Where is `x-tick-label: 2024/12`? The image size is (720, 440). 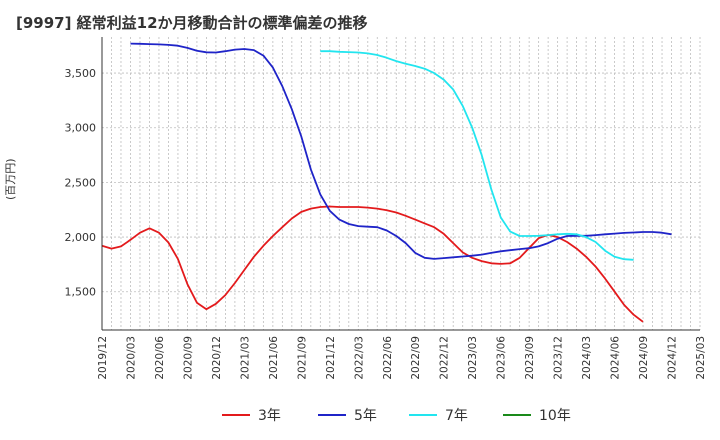
x-tick-label: 2024/12 is located at coordinates (673, 358).